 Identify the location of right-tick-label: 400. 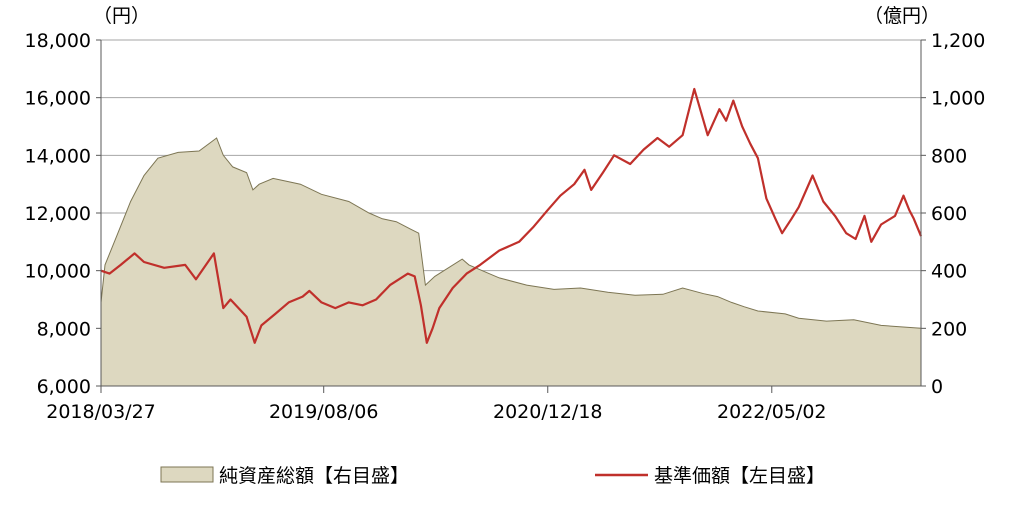
(949, 272).